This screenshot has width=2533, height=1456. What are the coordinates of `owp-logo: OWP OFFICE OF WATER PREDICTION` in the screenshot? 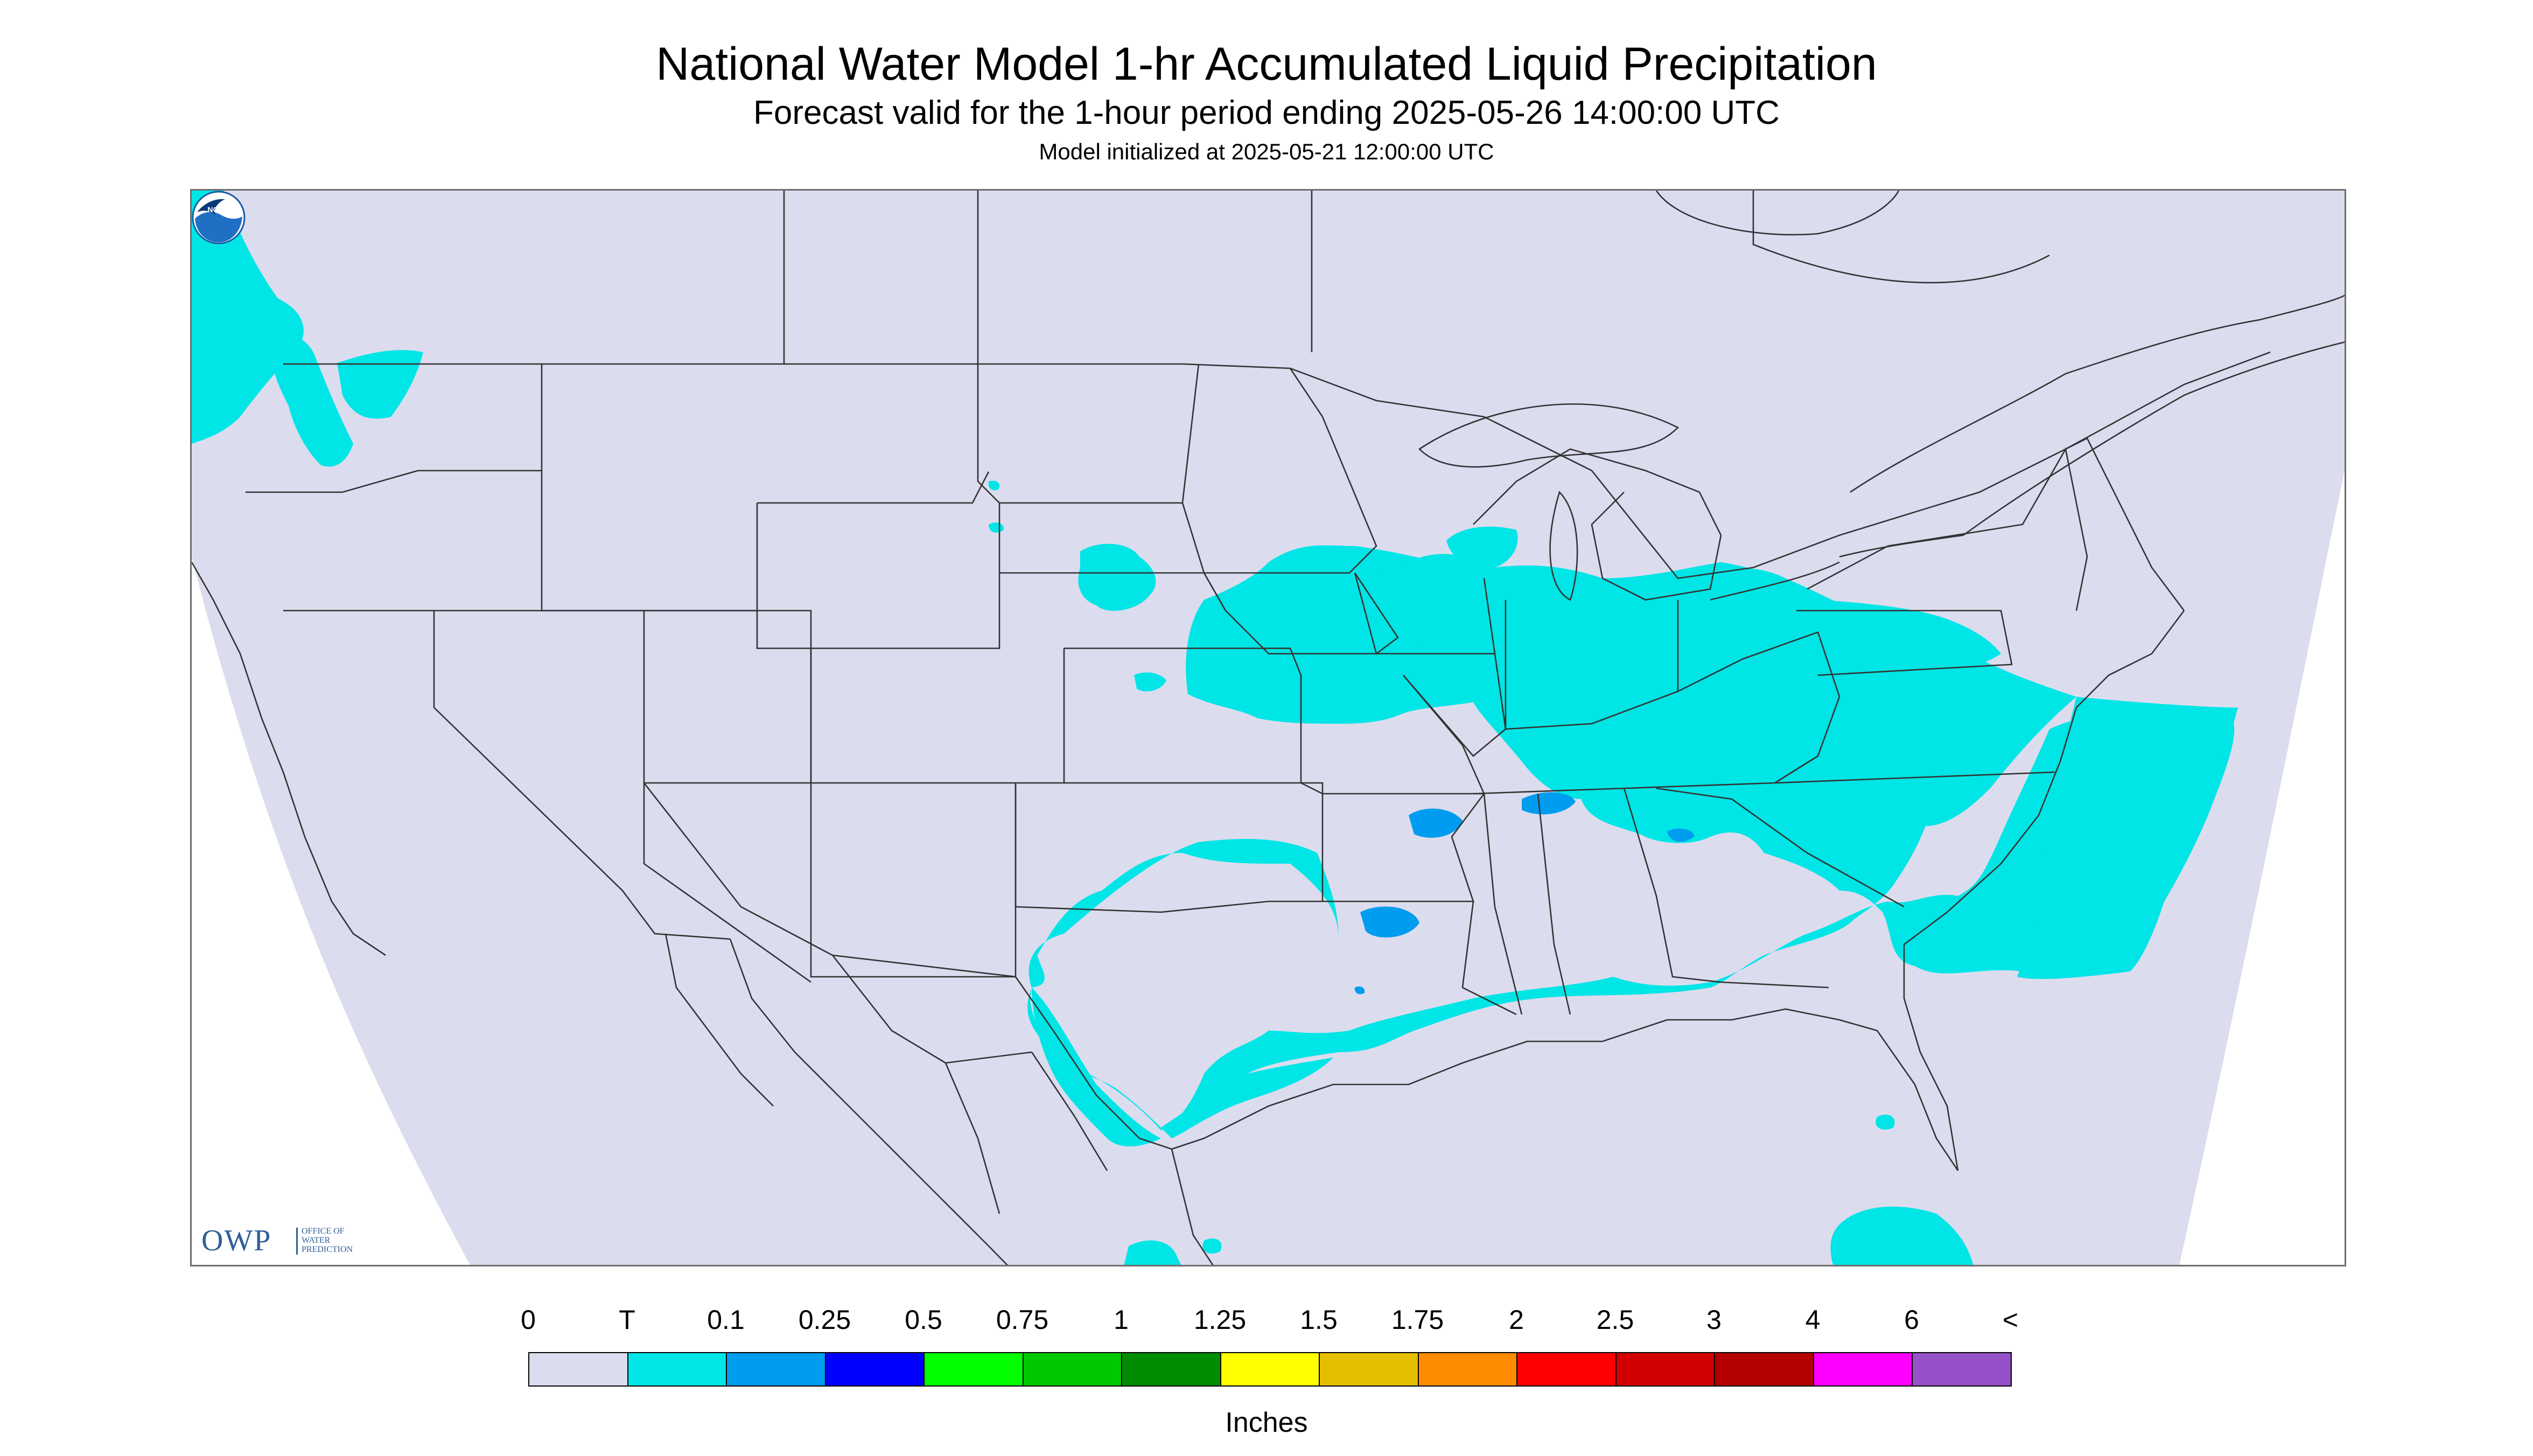 It's located at (290, 1240).